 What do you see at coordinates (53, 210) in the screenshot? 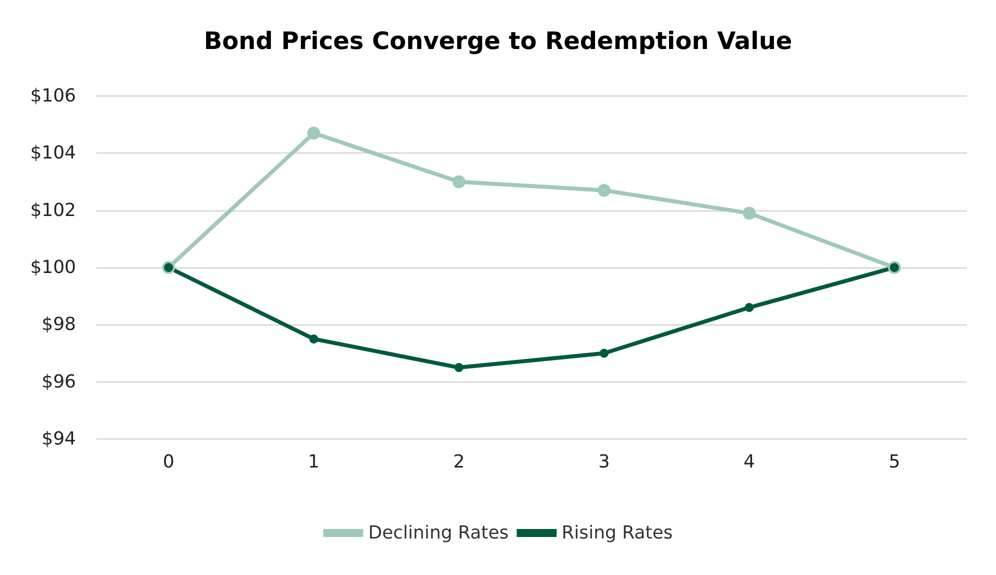
I see `y-tick-label: $102` at bounding box center [53, 210].